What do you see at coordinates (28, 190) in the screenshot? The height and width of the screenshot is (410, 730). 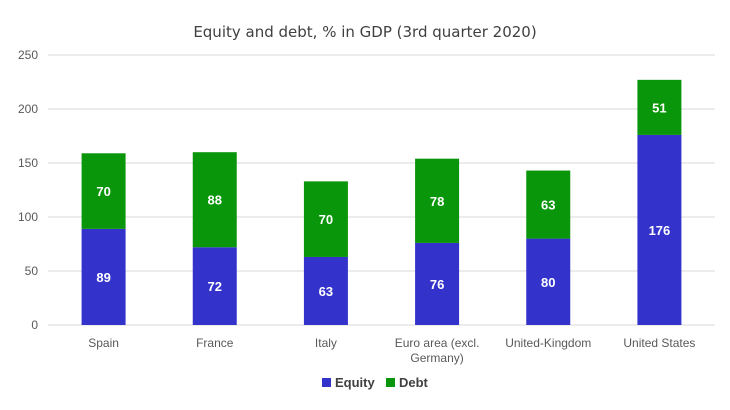 I see `y-axis-ticks: 0 50 100 150 200 250` at bounding box center [28, 190].